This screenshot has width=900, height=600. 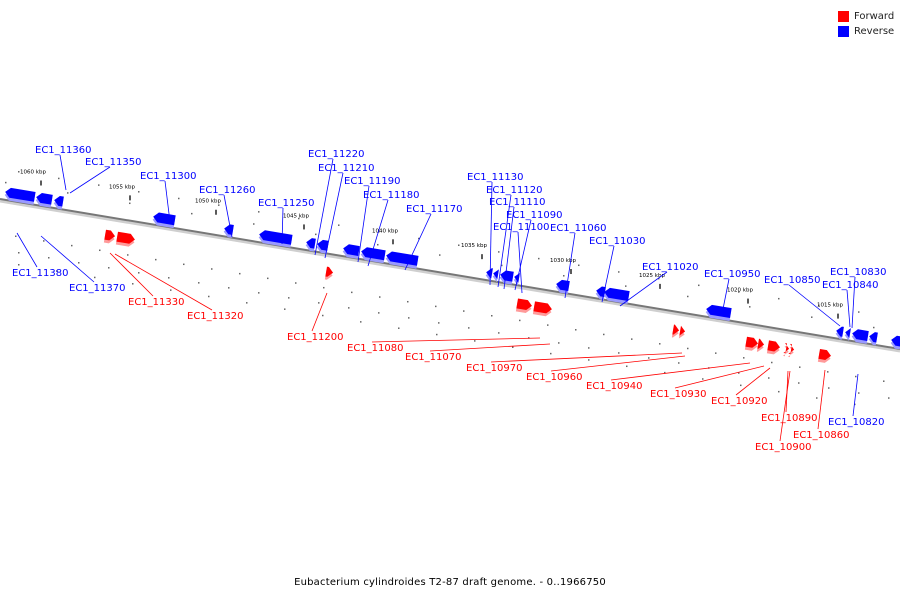 What do you see at coordinates (652, 276) in the screenshot?
I see `scale-tick-label: 1025 kbp` at bounding box center [652, 276].